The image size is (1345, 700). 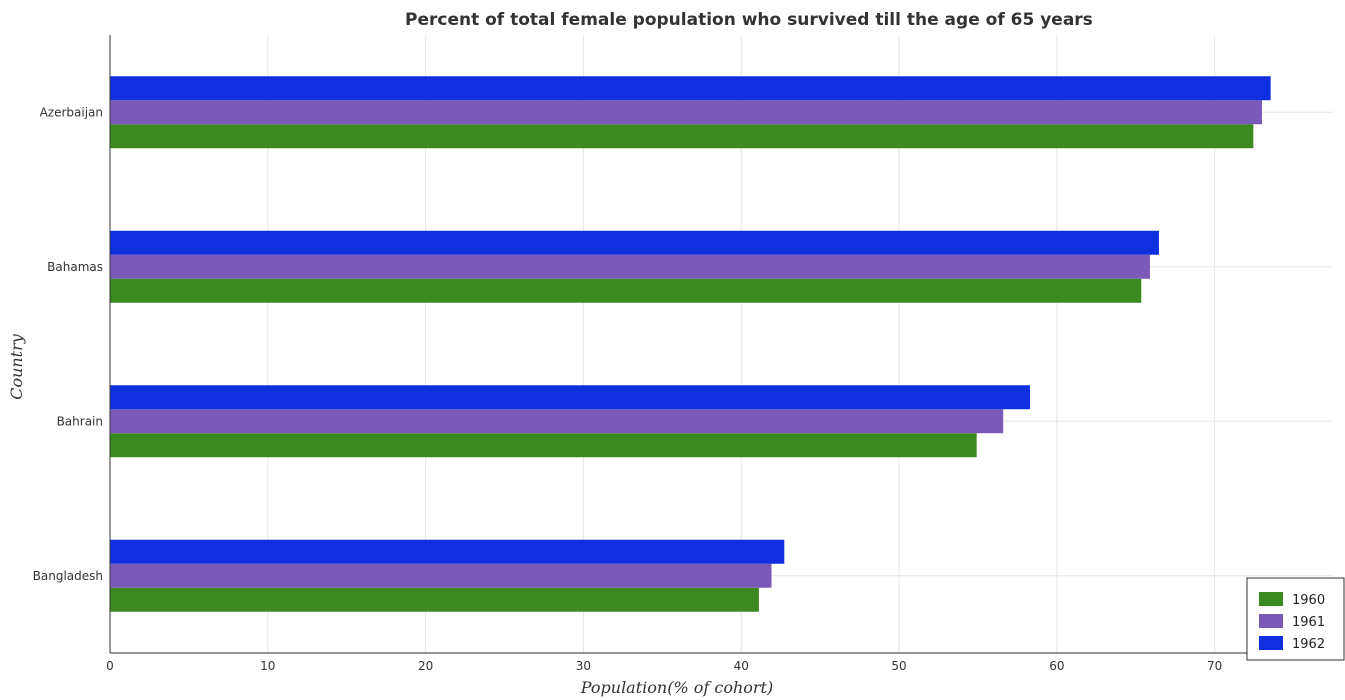 What do you see at coordinates (1056, 666) in the screenshot?
I see `x-tick-label: 60` at bounding box center [1056, 666].